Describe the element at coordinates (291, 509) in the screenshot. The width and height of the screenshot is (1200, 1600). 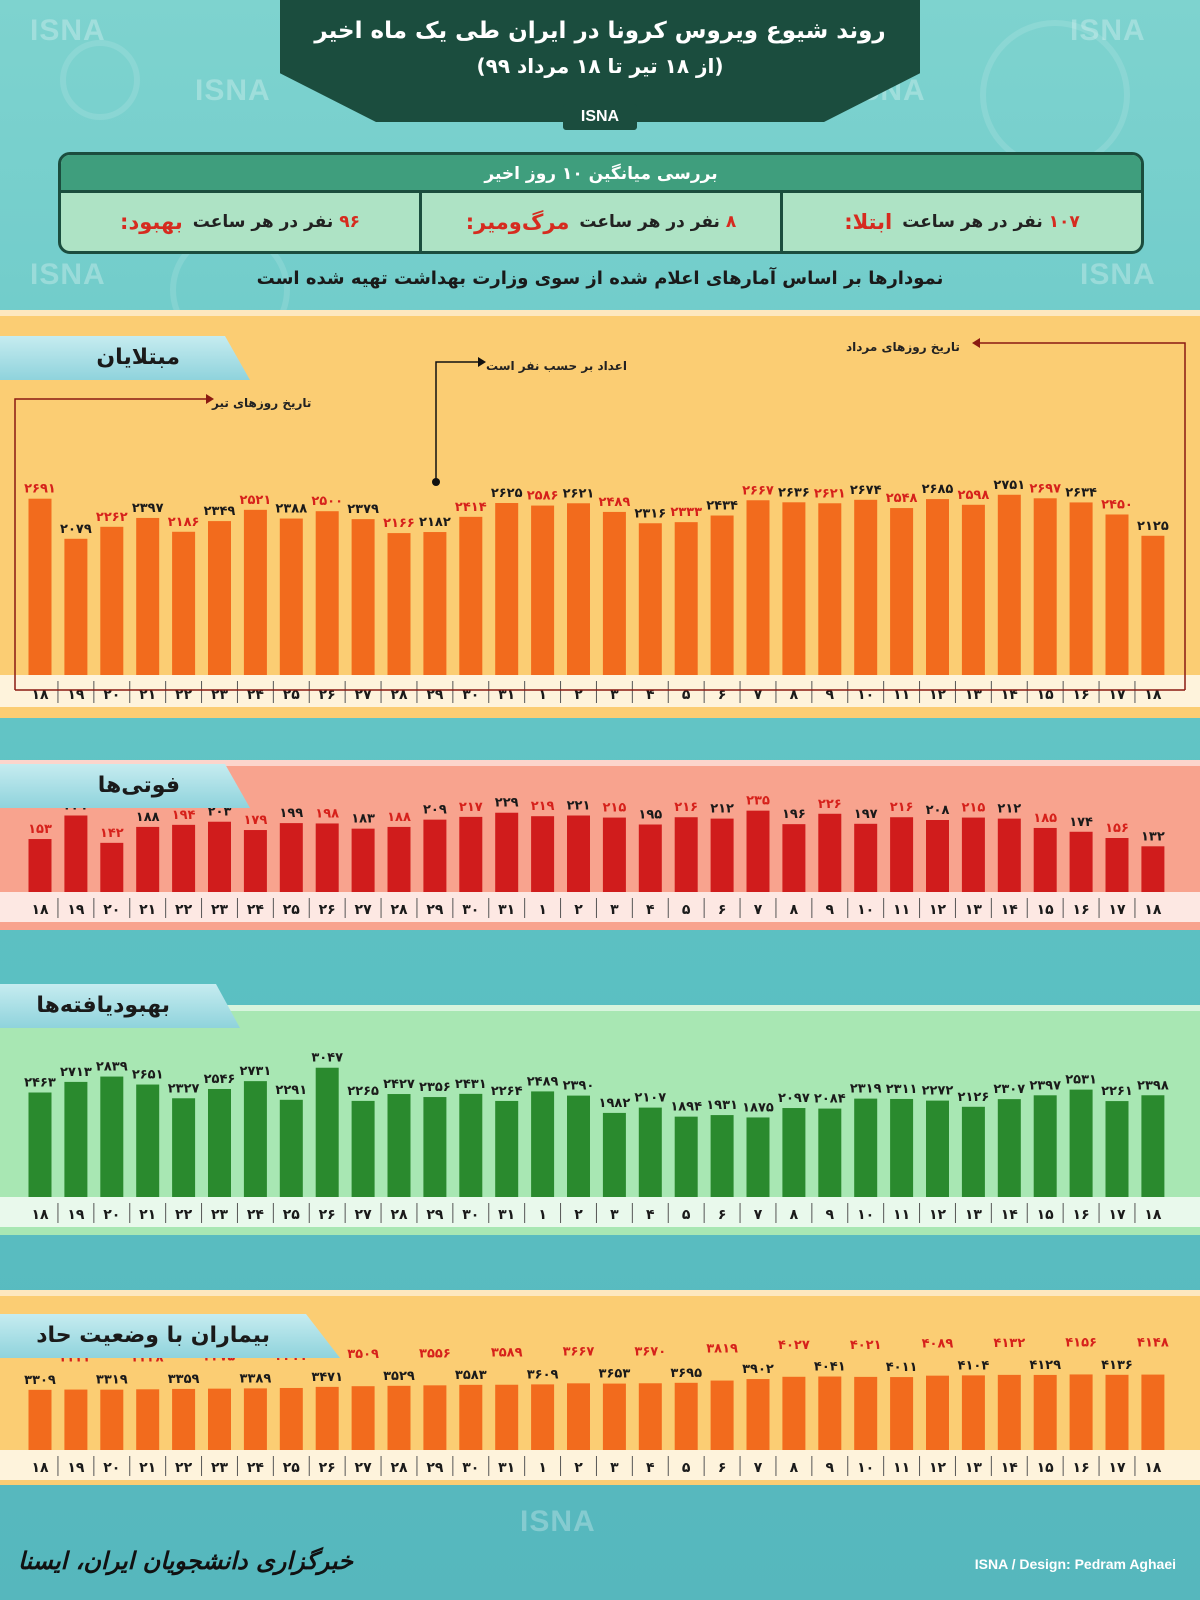
I see `data-label: ۲۳۸۸` at that location.